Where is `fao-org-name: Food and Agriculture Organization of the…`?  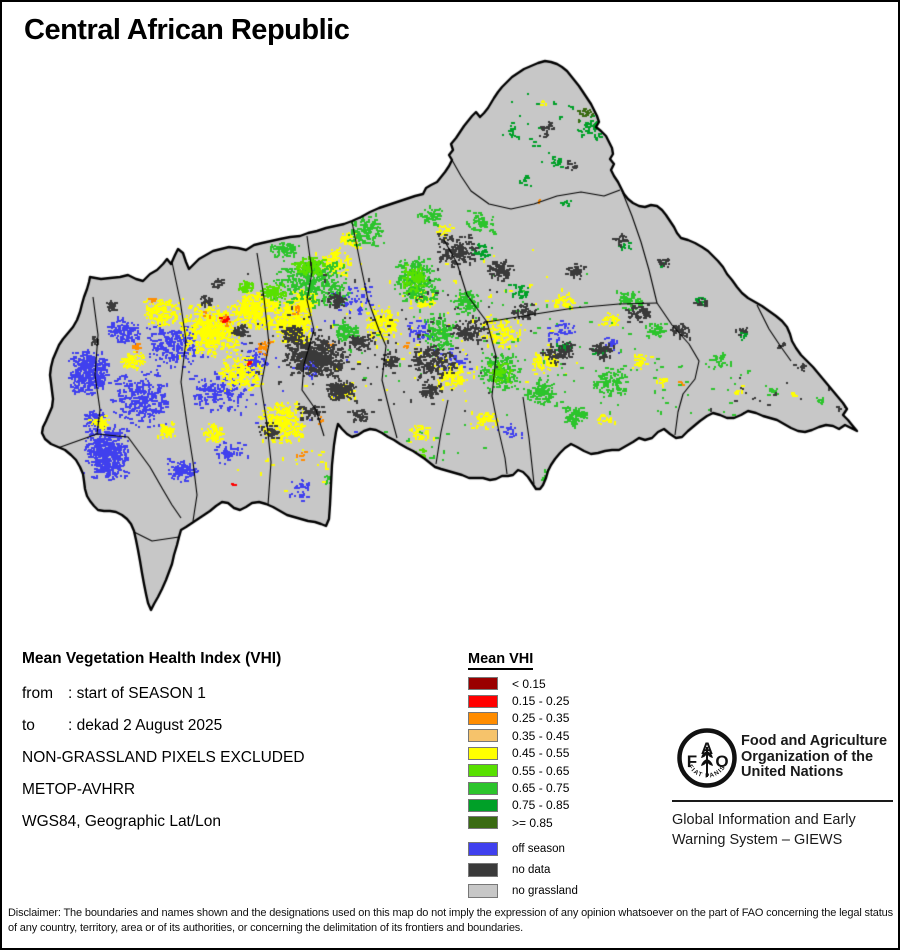
fao-org-name: Food and Agriculture Organization of the… is located at coordinates (814, 757).